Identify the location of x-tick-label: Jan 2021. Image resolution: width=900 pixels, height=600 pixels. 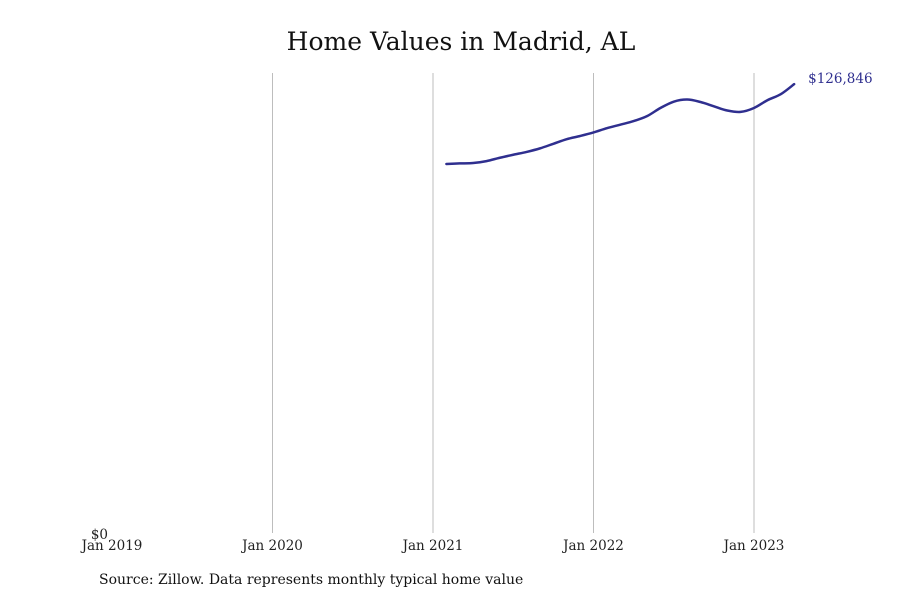
(432, 546).